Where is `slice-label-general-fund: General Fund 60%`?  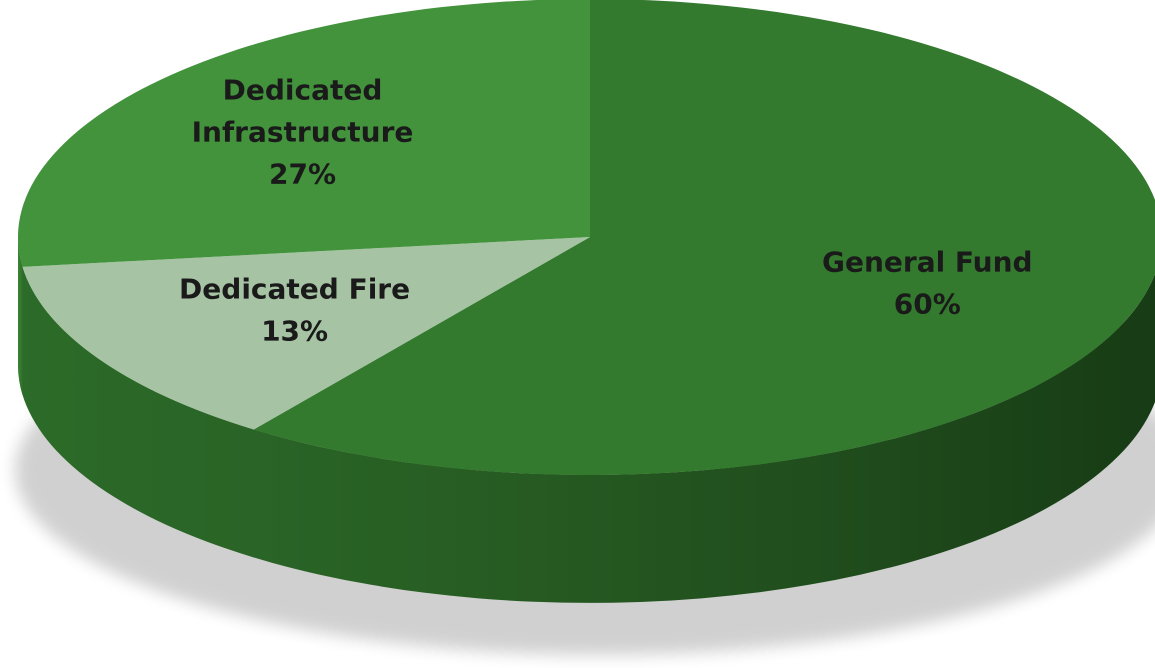 slice-label-general-fund: General Fund 60% is located at coordinates (927, 283).